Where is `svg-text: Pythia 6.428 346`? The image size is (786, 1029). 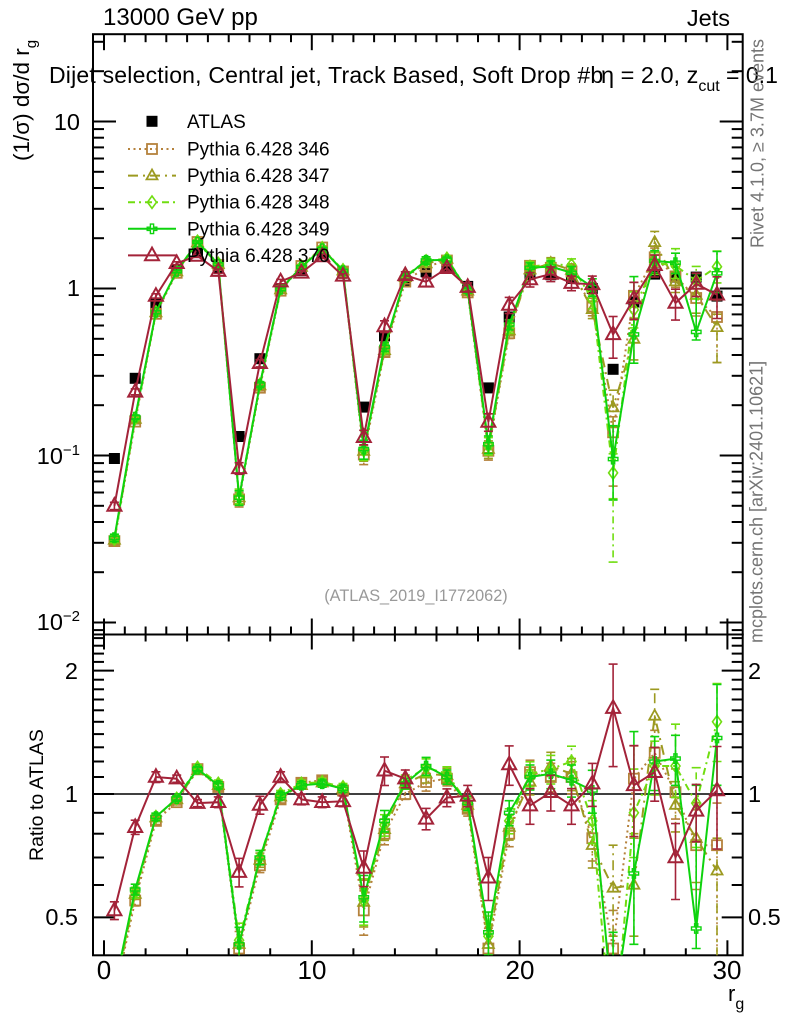
svg-text: Pythia 6.428 346 is located at coordinates (258, 150).